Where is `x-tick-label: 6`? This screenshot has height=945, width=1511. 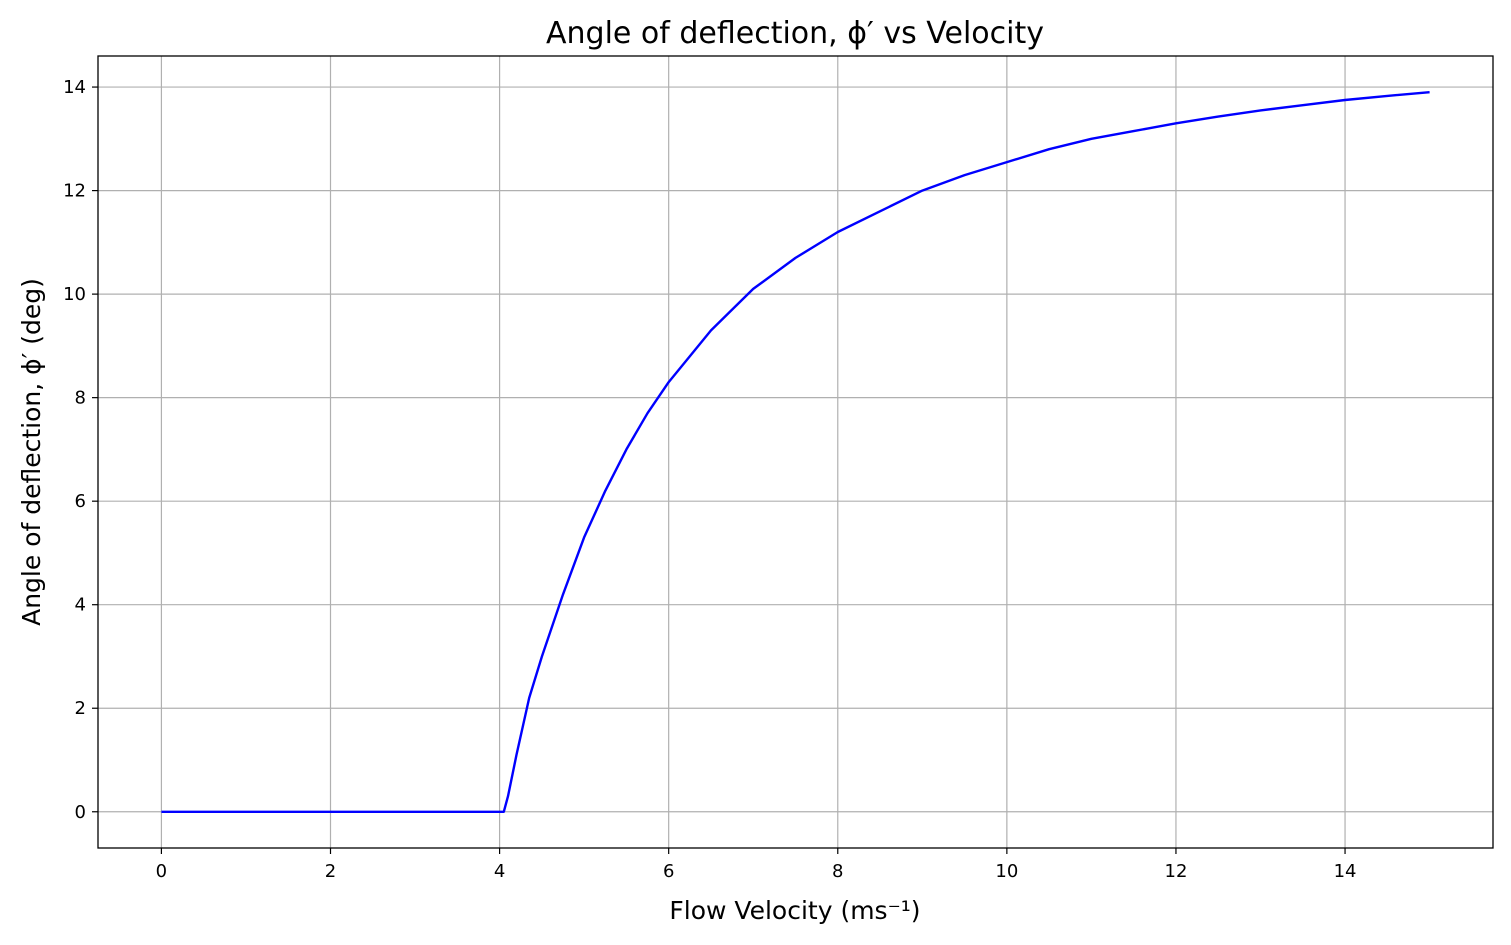 x-tick-label: 6 is located at coordinates (668, 871).